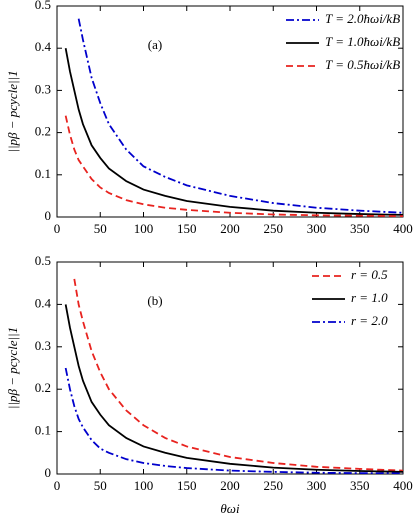 The image size is (416, 524). What do you see at coordinates (369, 297) in the screenshot?
I see `legend-label: r = 1.0` at bounding box center [369, 297].